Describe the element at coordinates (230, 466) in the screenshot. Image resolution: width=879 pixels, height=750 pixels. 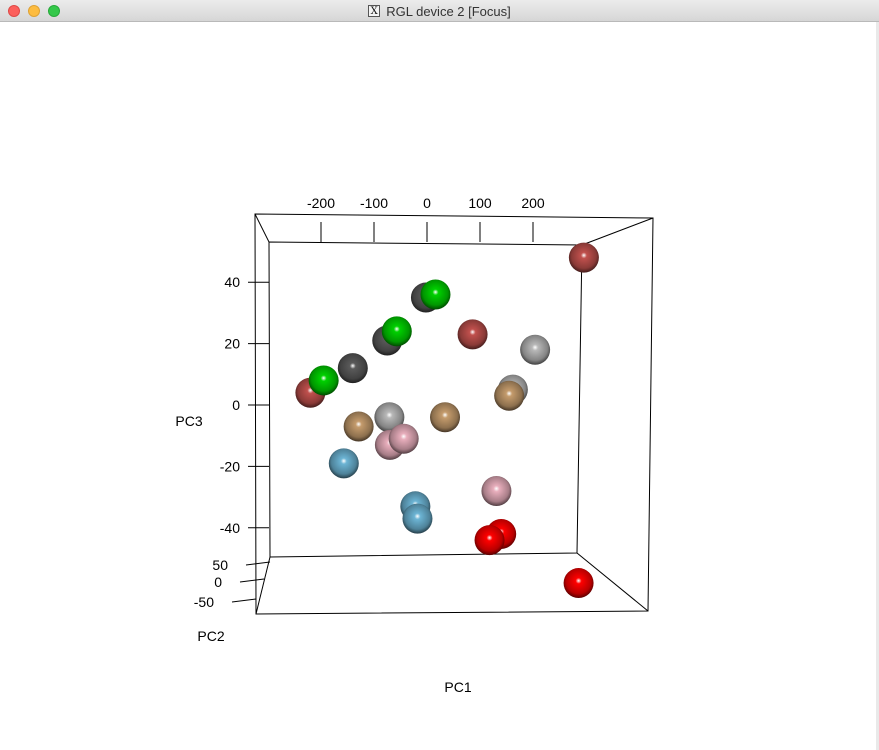
I see `z-tick-label: -20` at that location.